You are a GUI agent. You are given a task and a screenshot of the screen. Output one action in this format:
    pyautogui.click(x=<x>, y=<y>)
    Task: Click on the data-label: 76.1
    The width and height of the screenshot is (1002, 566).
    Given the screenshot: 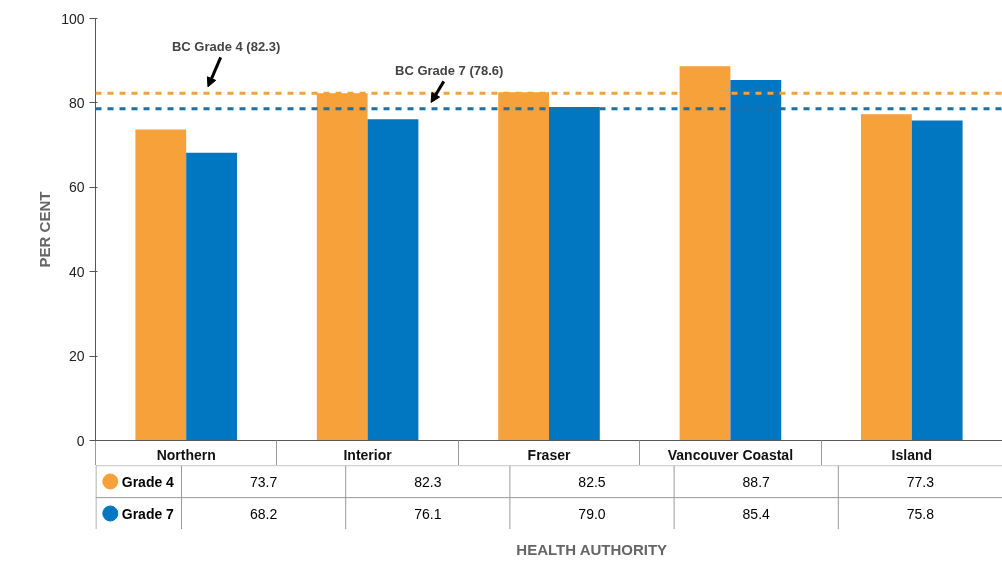 What is the action you would take?
    pyautogui.click(x=428, y=513)
    